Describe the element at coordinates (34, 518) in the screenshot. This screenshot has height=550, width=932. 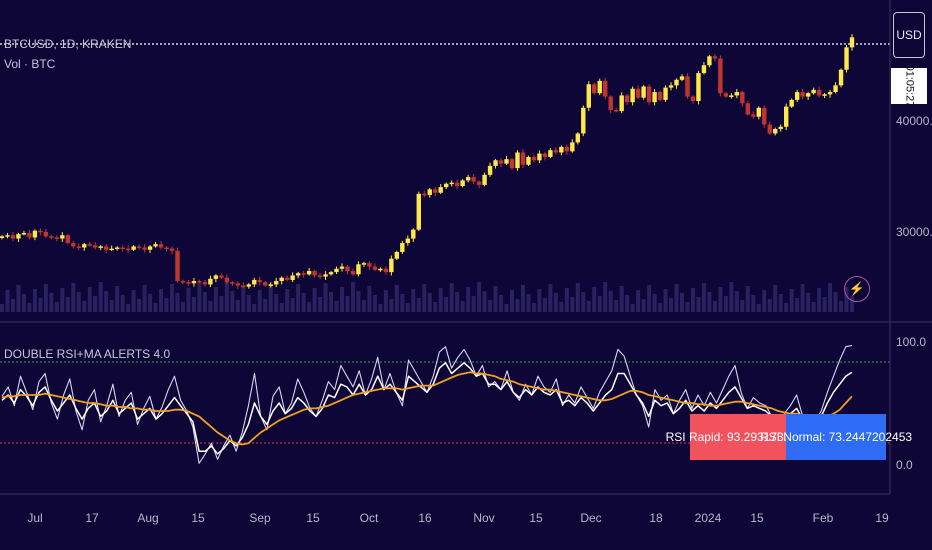
I see `time-tick-label: Jul` at that location.